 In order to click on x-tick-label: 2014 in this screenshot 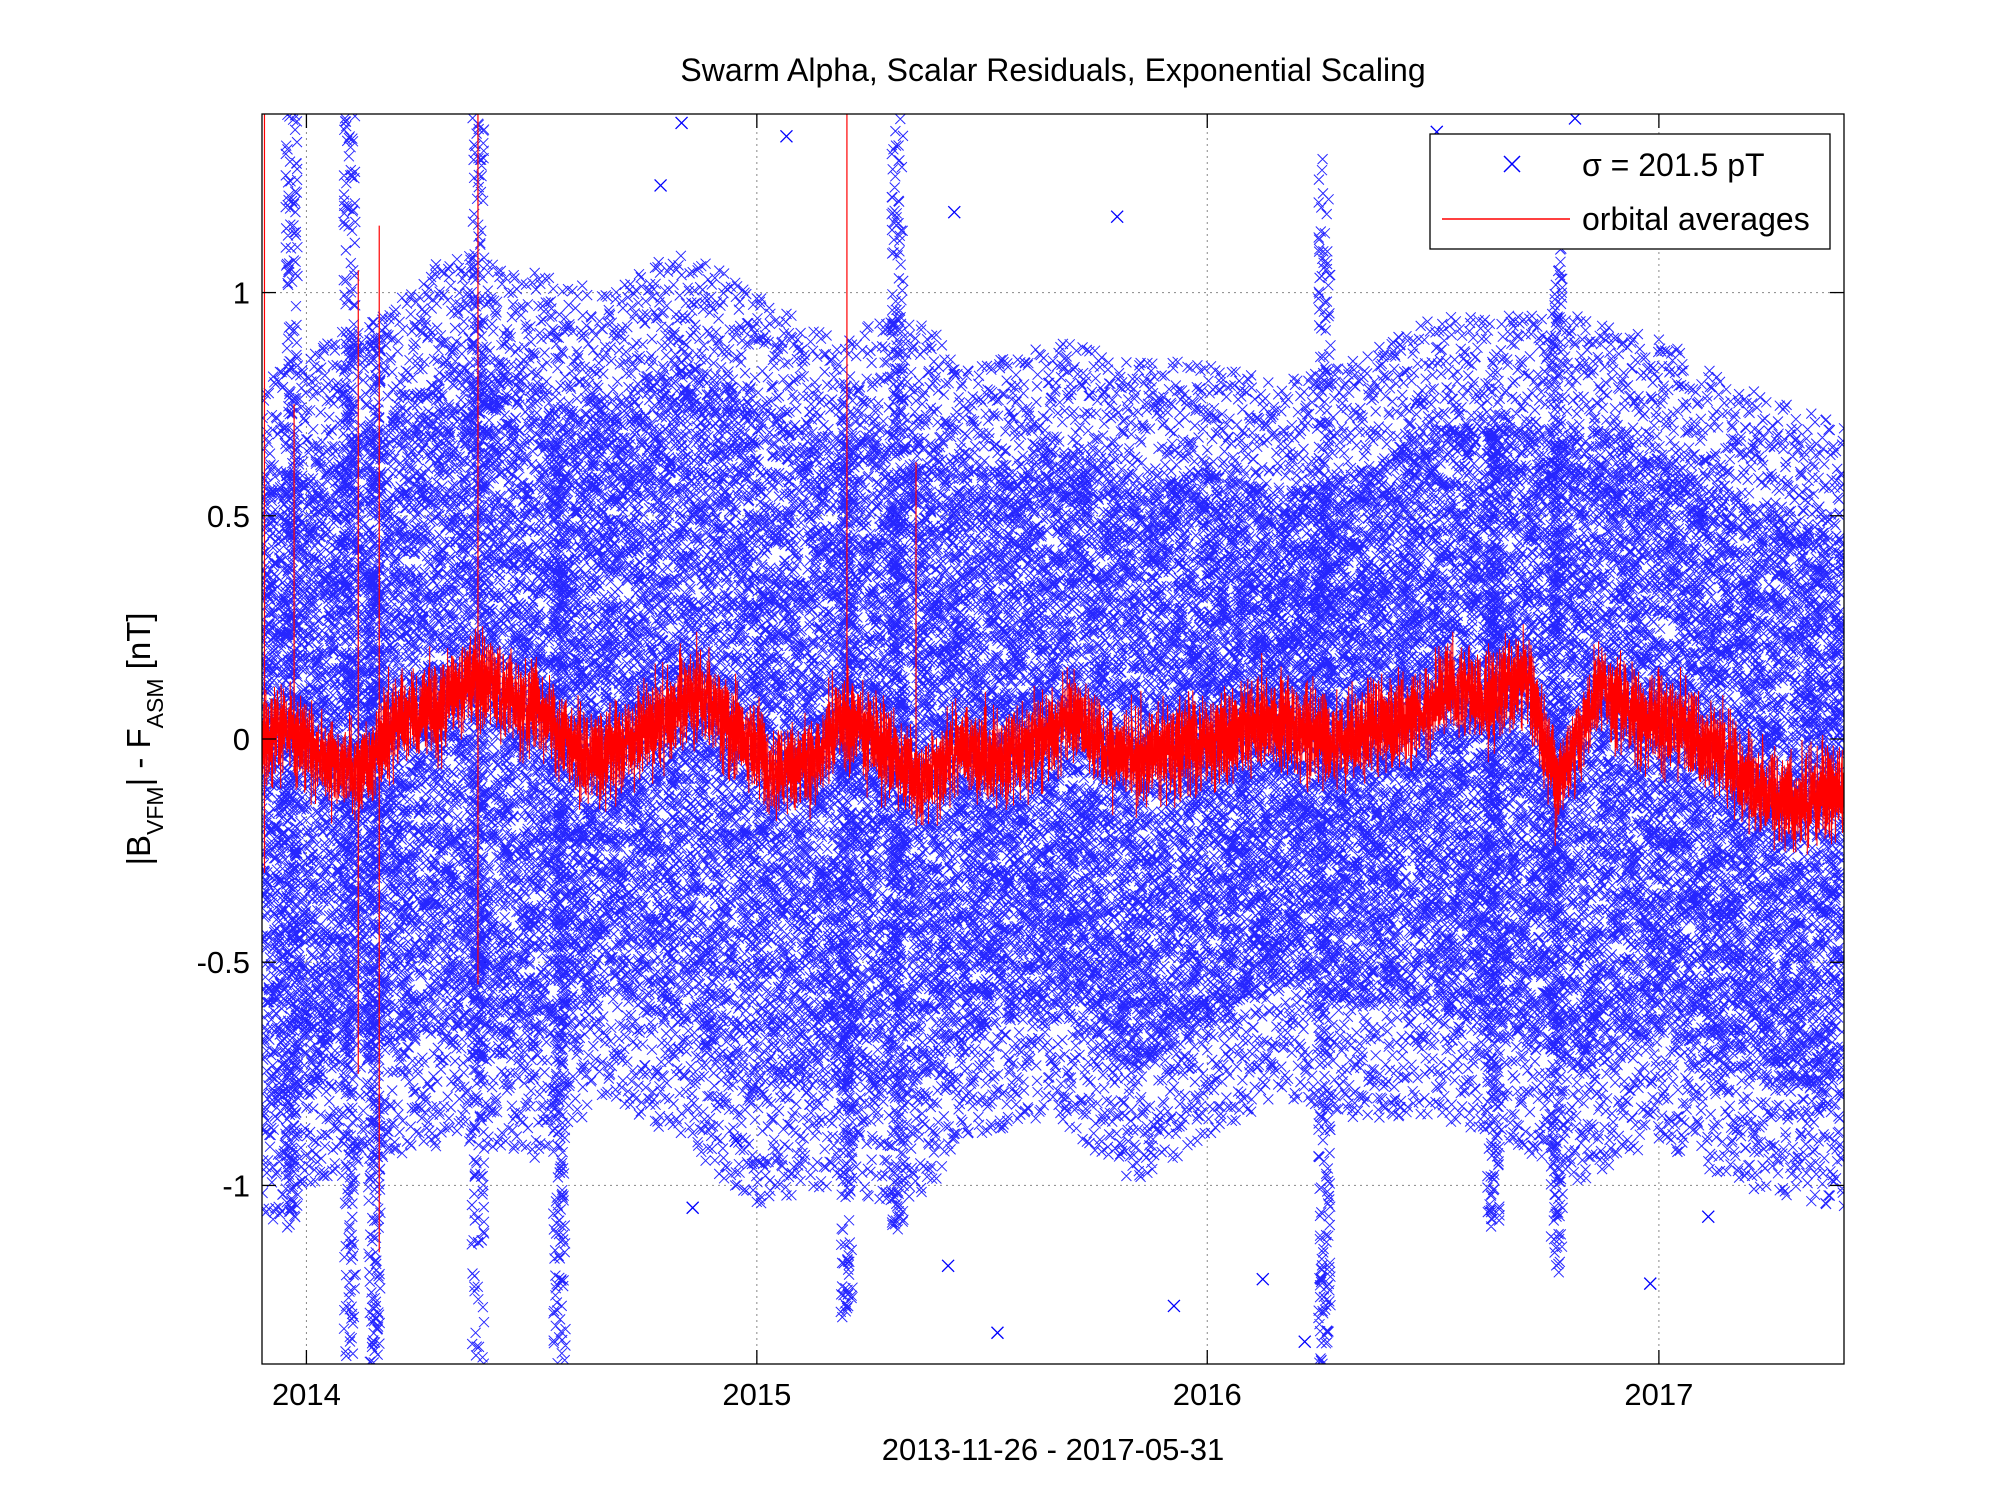, I will do `click(306, 1394)`.